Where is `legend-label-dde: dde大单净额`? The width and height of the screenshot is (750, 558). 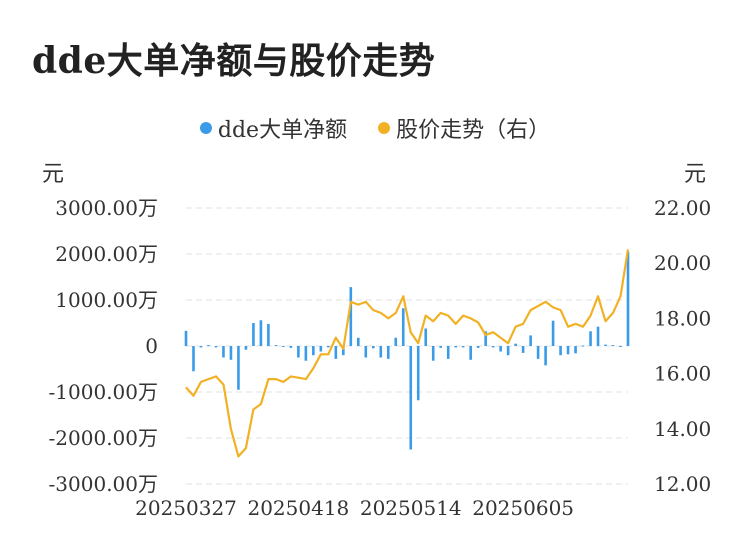 legend-label-dde: dde大单净额 is located at coordinates (282, 130).